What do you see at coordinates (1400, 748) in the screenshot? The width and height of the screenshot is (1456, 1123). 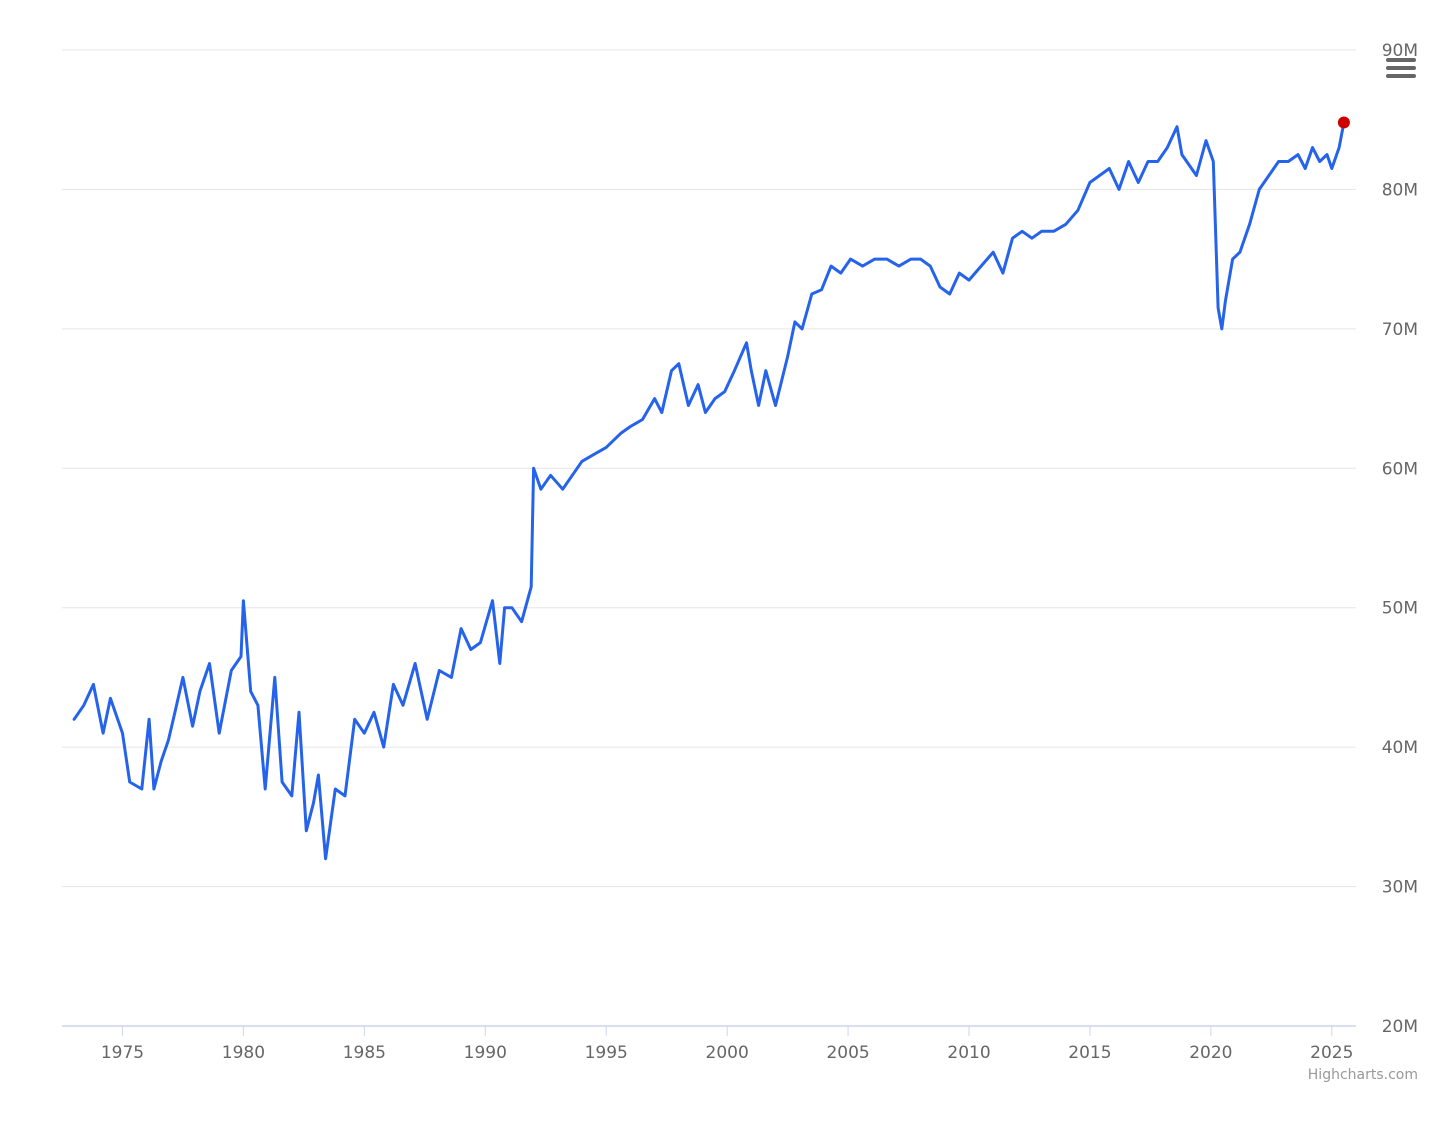 I see `y-tick-label: 40M` at bounding box center [1400, 748].